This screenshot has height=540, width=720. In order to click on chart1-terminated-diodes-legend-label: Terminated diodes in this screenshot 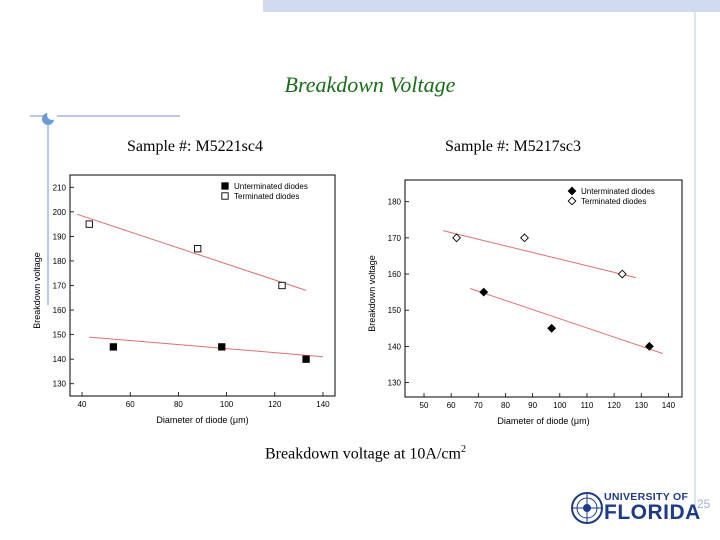, I will do `click(266, 196)`.